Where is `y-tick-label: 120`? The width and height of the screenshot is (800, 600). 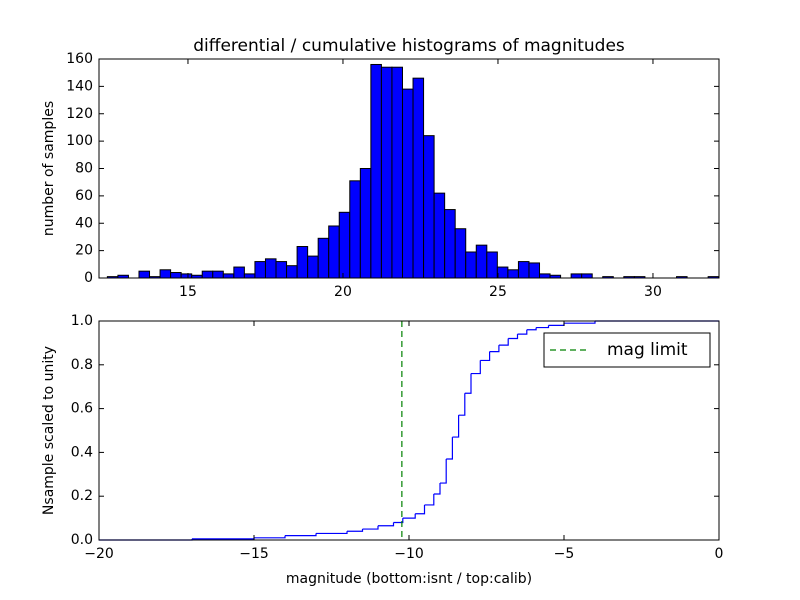
y-tick-label: 120 is located at coordinates (79, 114).